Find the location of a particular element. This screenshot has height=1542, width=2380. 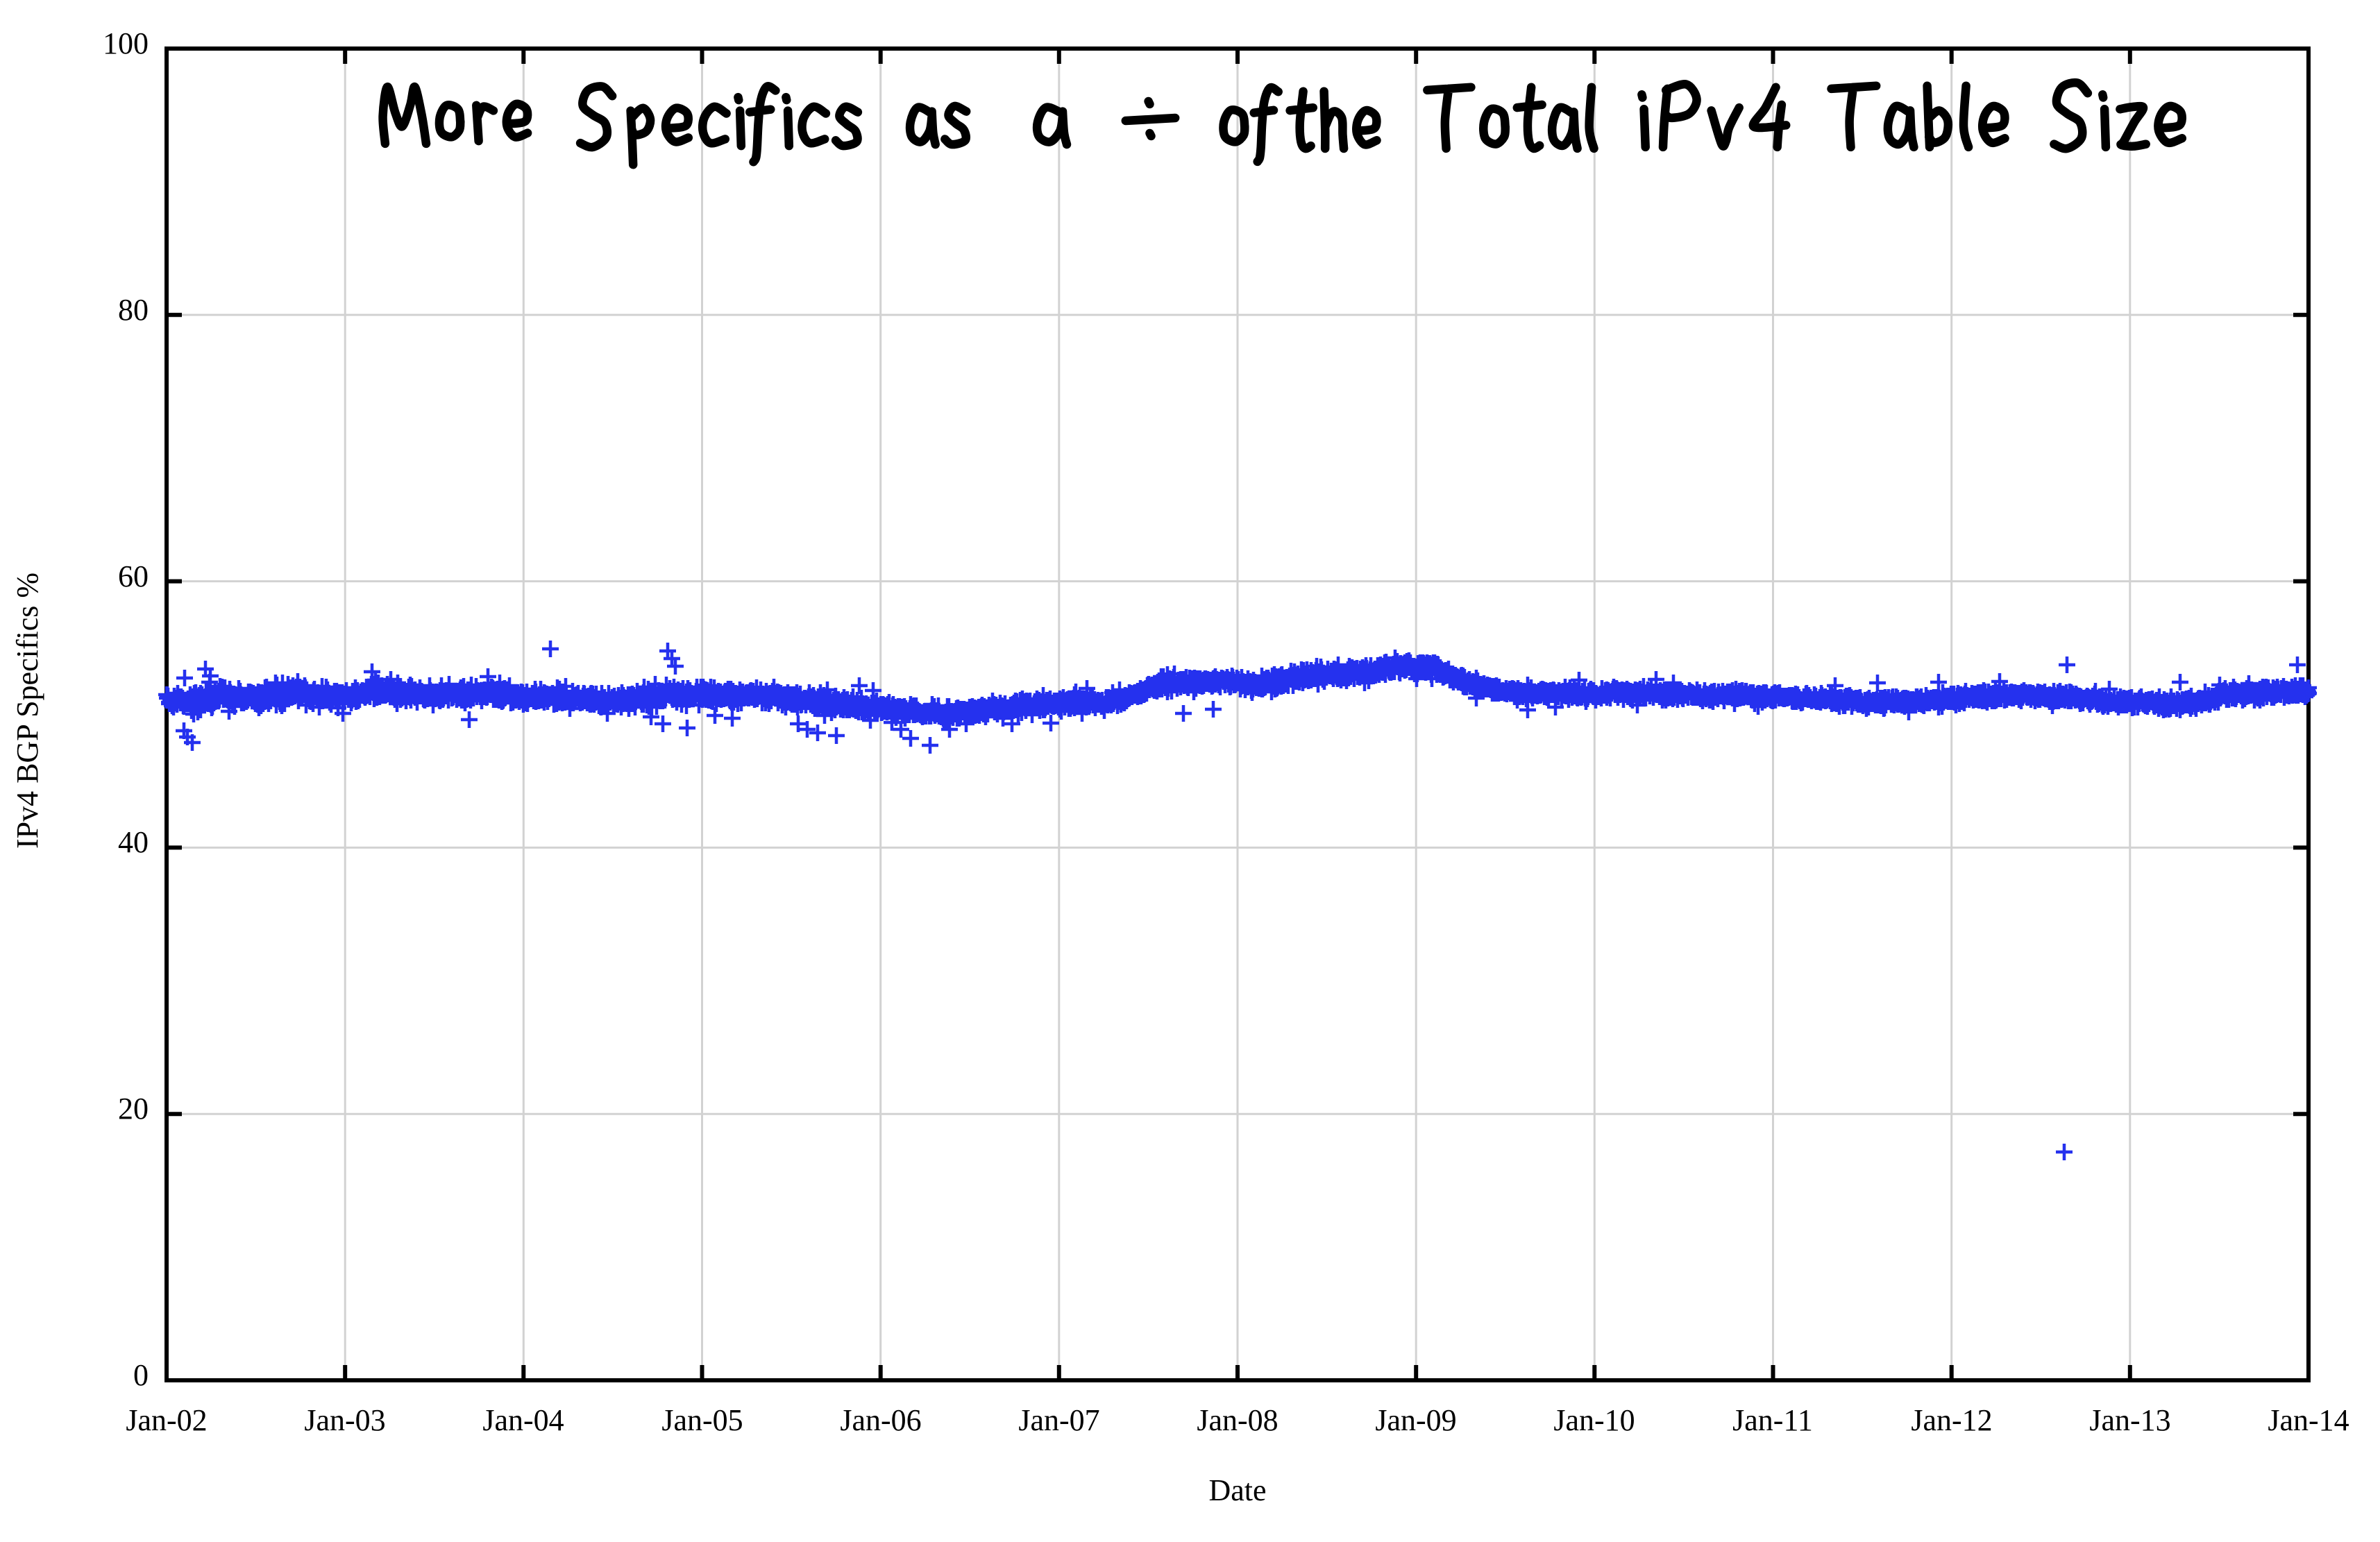

svg-text: Jan-14 is located at coordinates (2308, 1420).